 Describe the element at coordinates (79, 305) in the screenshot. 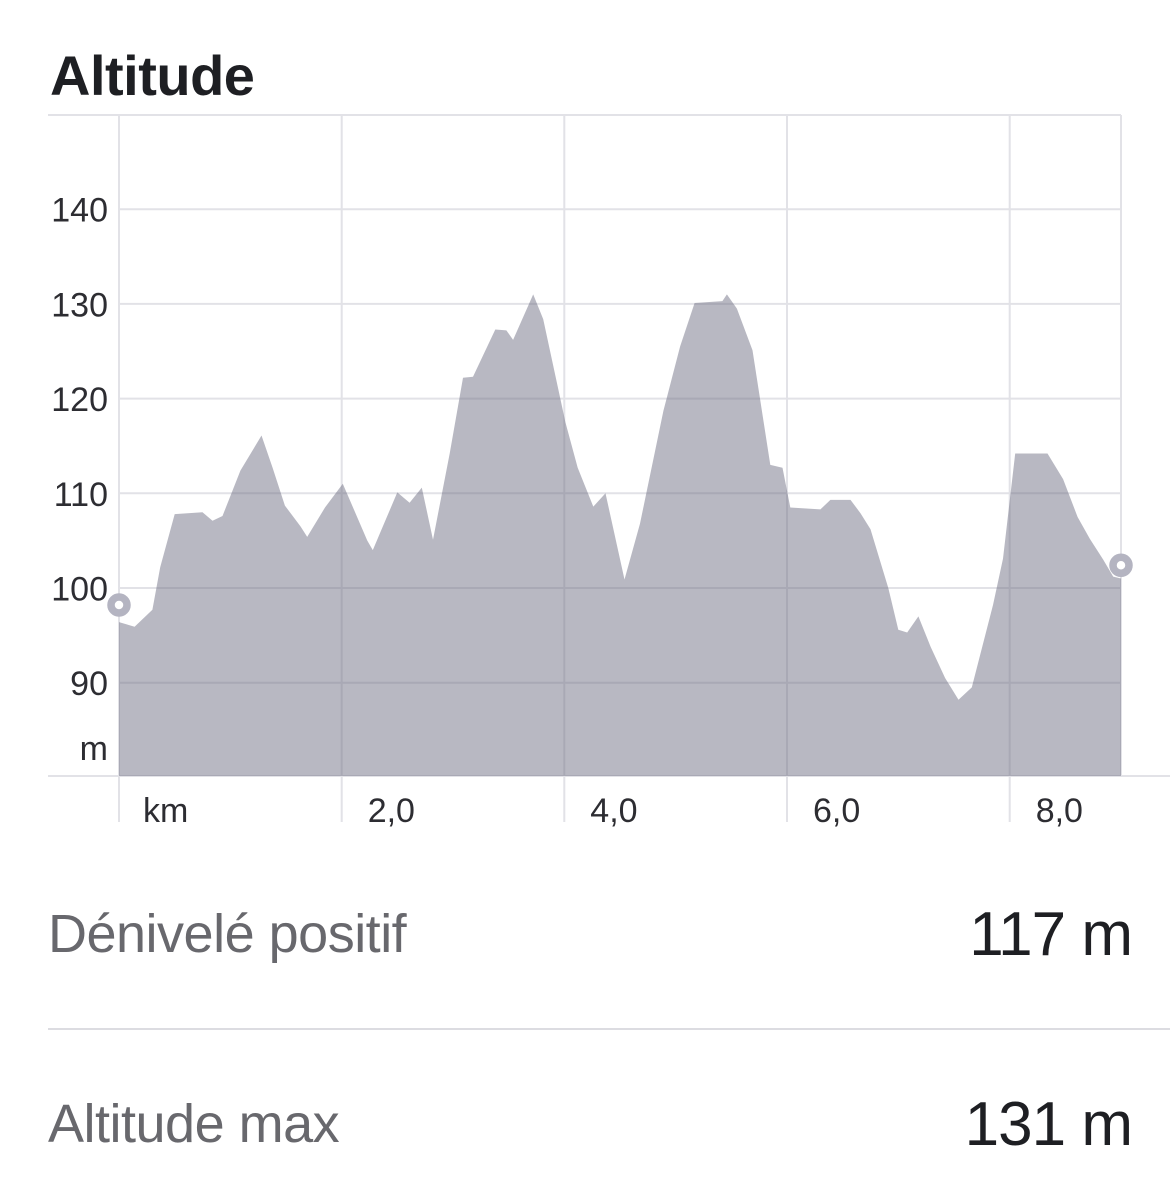

I see `y-axis-tick-label: 130` at that location.